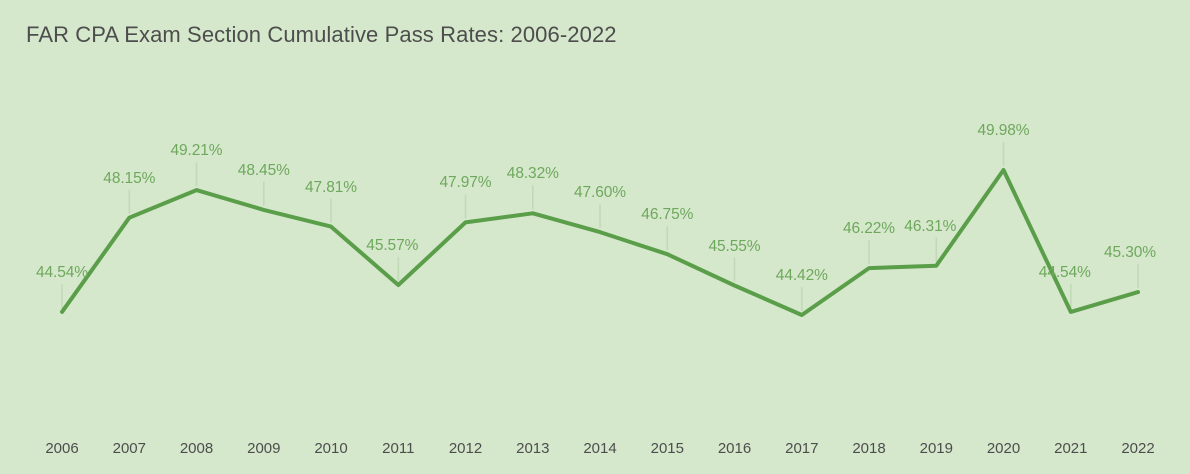  Describe the element at coordinates (62, 448) in the screenshot. I see `x-axis-tick-label: 2006` at that location.